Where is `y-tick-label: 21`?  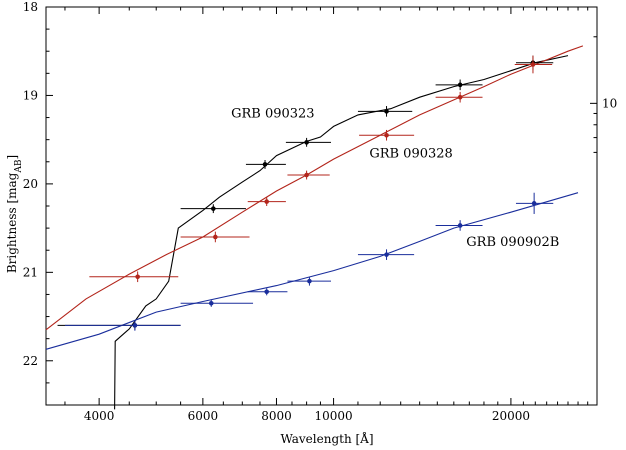 y-tick-label: 21 is located at coordinates (30, 272).